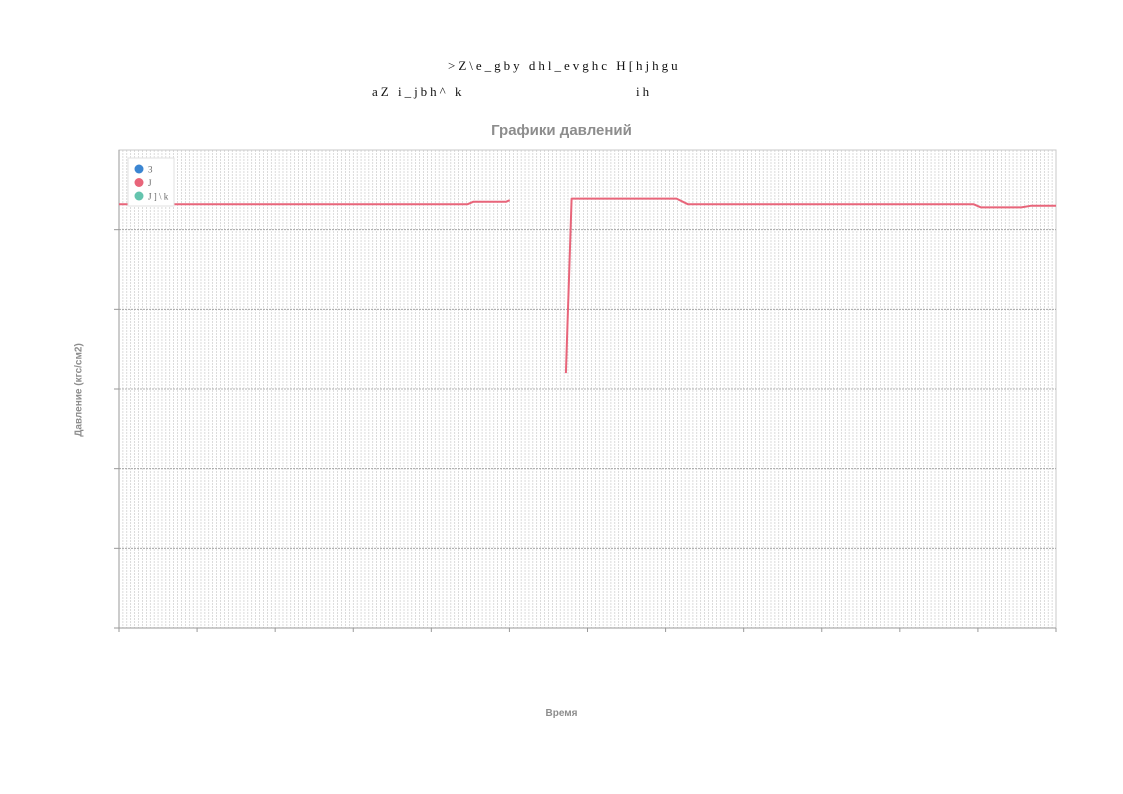 This screenshot has height=794, width=1123. What do you see at coordinates (564, 65) in the screenshot?
I see `report-title: >Z\e_gby dhl_evghc H[hjhgu` at bounding box center [564, 65].